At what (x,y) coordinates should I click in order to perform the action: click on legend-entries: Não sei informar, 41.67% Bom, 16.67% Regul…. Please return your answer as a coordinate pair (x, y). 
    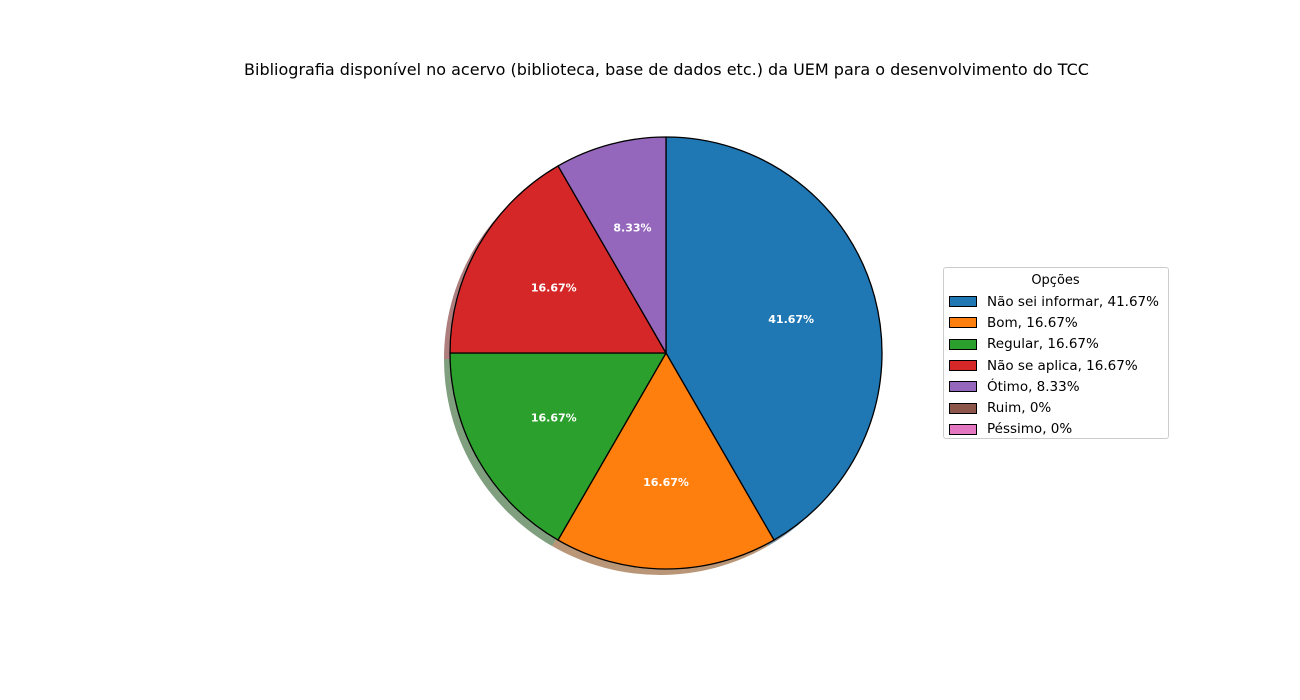
    Looking at the image, I should click on (1055, 365).